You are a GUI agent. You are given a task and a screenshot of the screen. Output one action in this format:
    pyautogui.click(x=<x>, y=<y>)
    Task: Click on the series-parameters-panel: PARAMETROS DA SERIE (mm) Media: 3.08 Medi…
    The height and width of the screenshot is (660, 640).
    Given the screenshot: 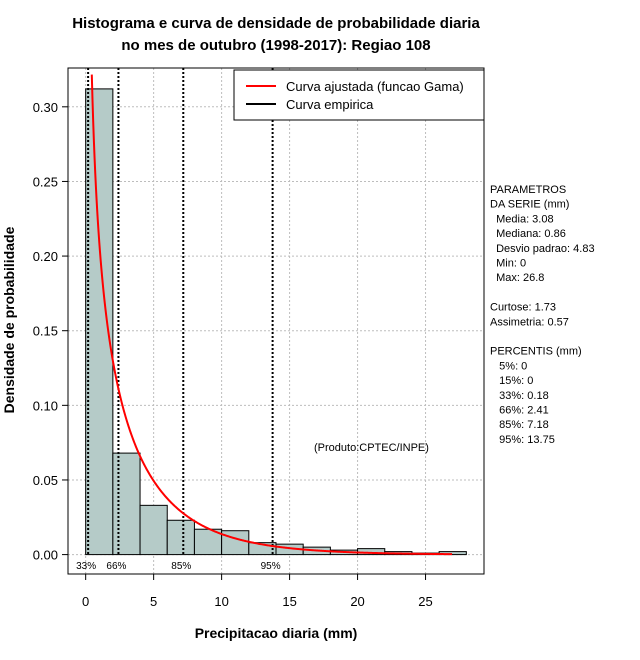 What is the action you would take?
    pyautogui.click(x=542, y=315)
    